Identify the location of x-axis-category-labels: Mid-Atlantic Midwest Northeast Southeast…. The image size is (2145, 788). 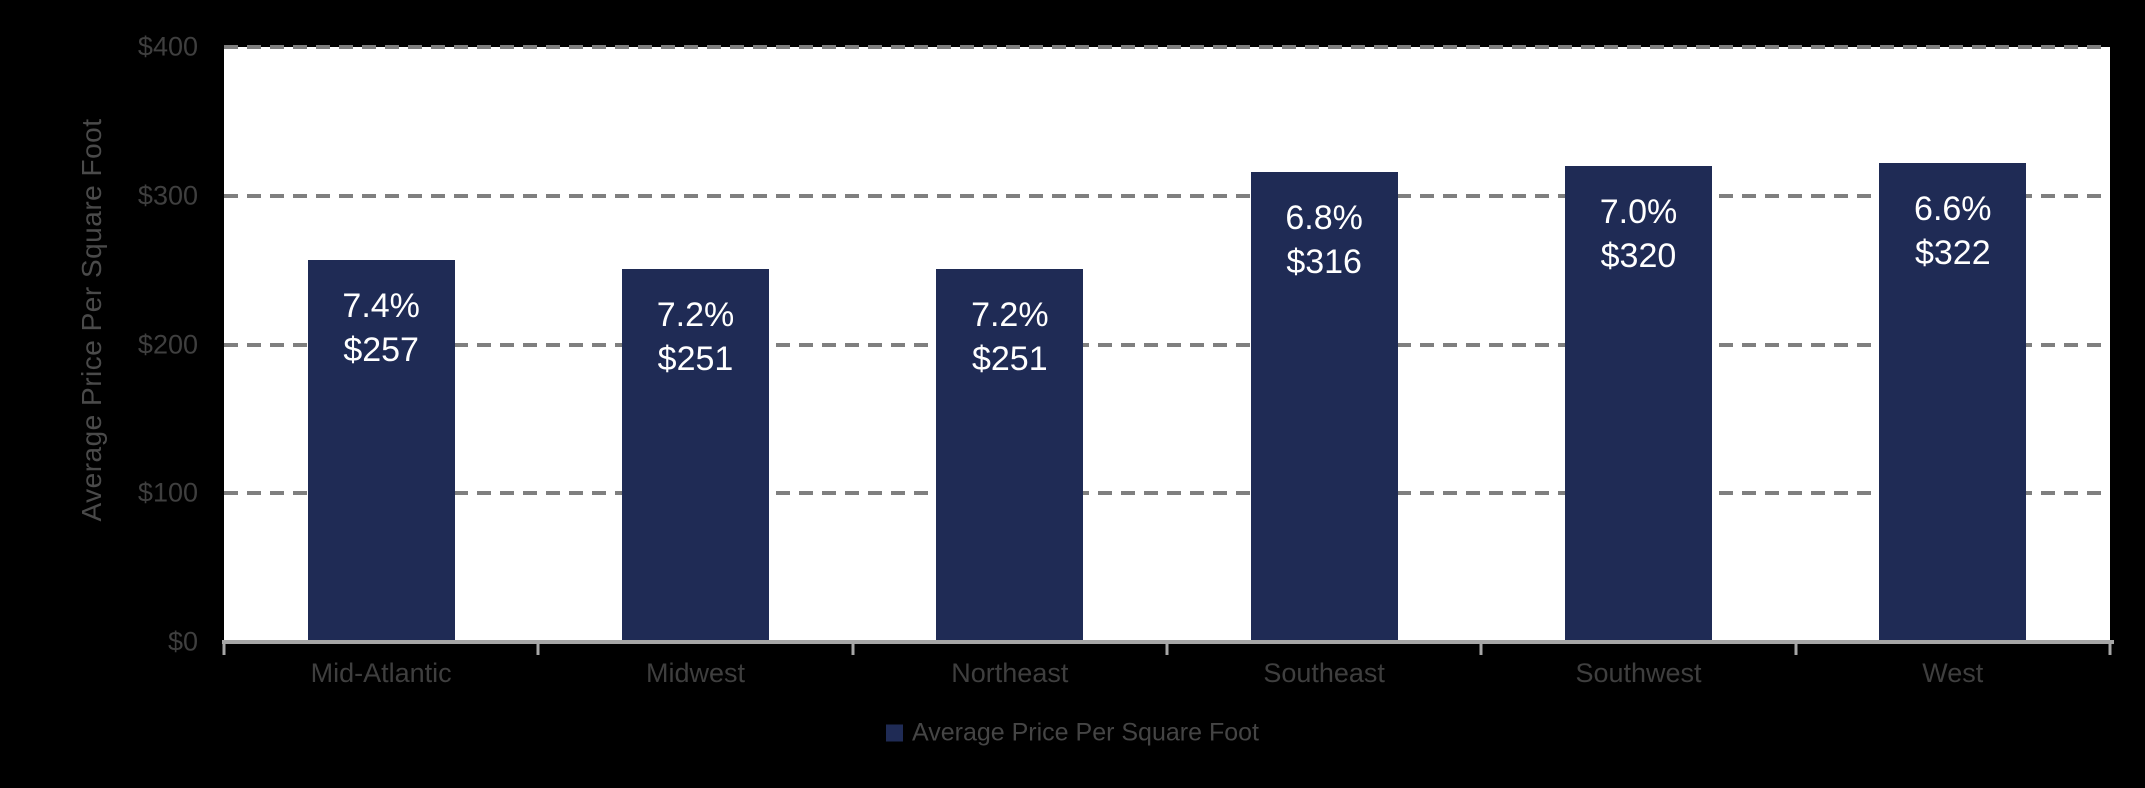
(1167, 673).